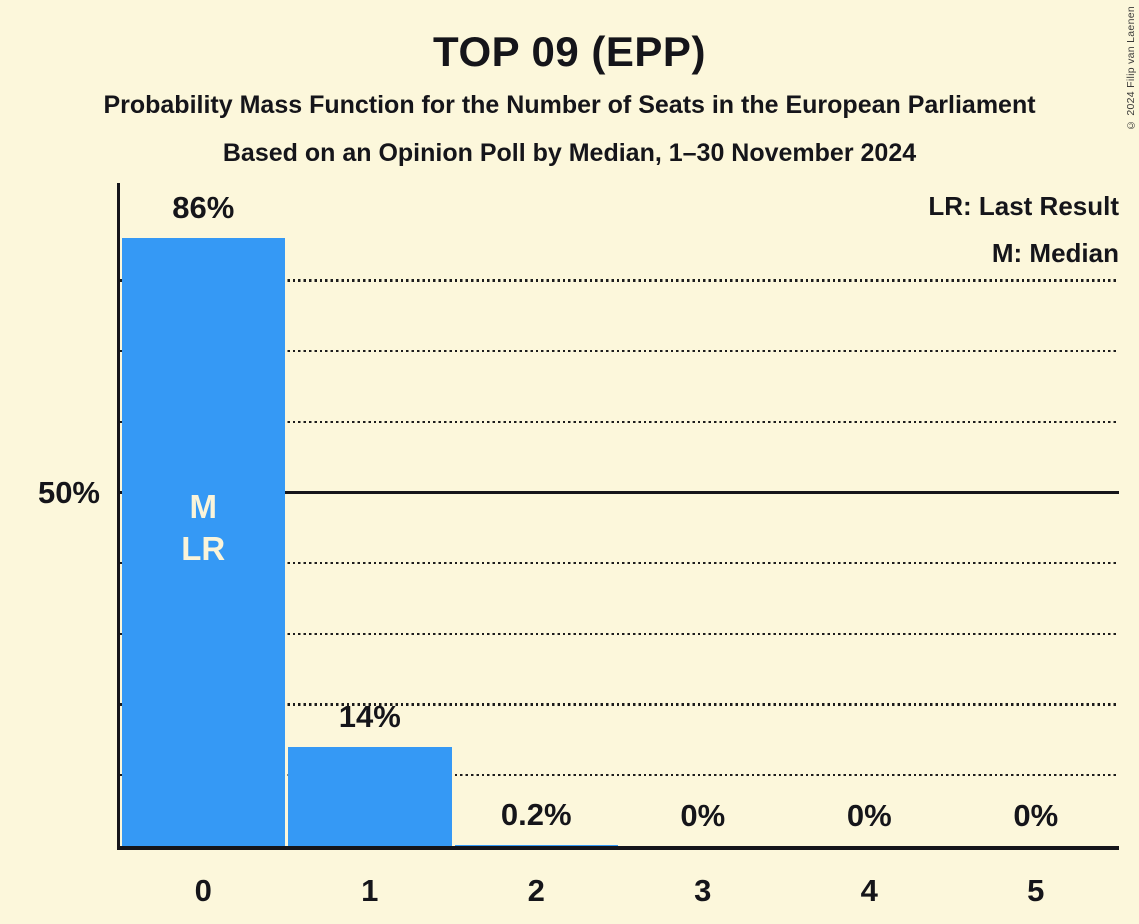 The height and width of the screenshot is (924, 1139). Describe the element at coordinates (1055, 253) in the screenshot. I see `legend-median: M: Median` at that location.